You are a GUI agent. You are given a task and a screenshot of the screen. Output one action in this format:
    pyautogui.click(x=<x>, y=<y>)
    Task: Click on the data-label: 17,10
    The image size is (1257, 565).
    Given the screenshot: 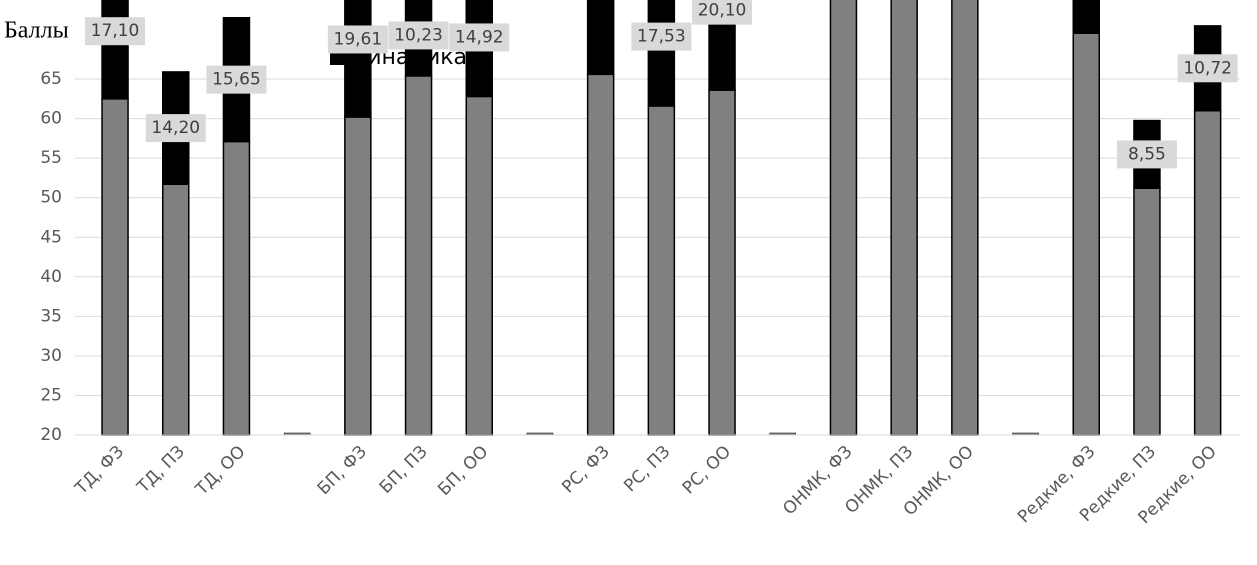 What is the action you would take?
    pyautogui.click(x=115, y=31)
    